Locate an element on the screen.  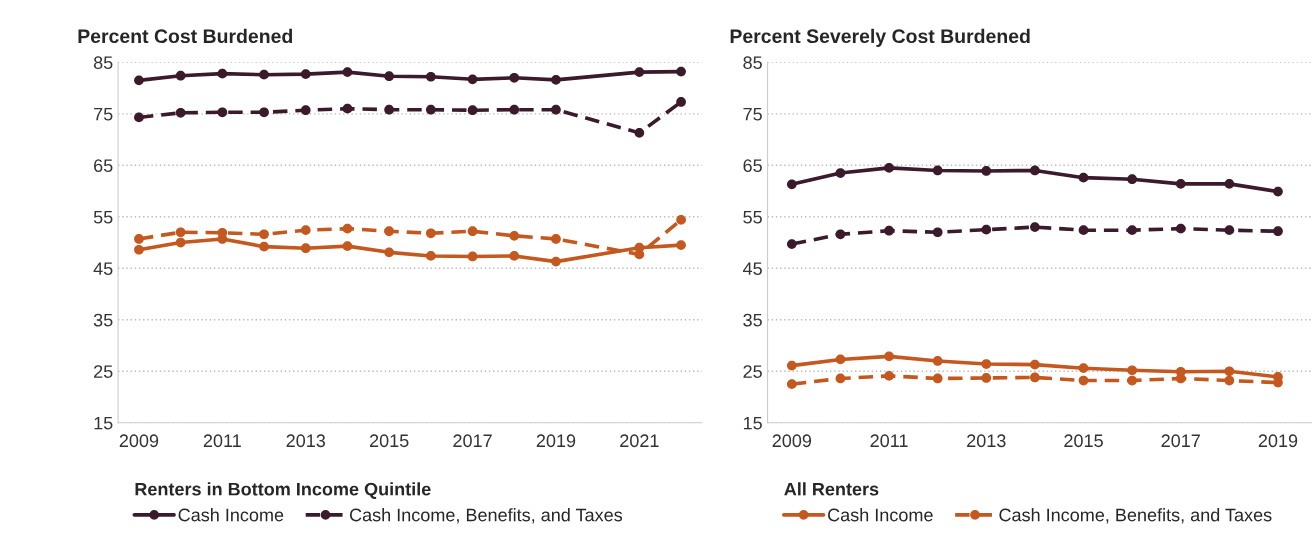
y-tick-label: 35 is located at coordinates (752, 320).